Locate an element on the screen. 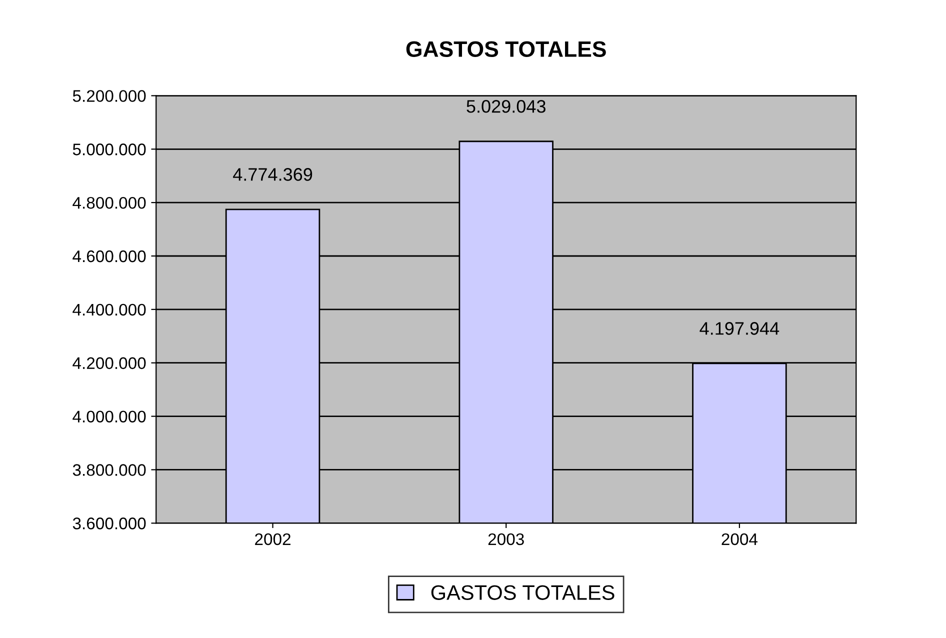 This screenshot has height=638, width=946. chart-title: GASTOS TOTALES is located at coordinates (506, 49).